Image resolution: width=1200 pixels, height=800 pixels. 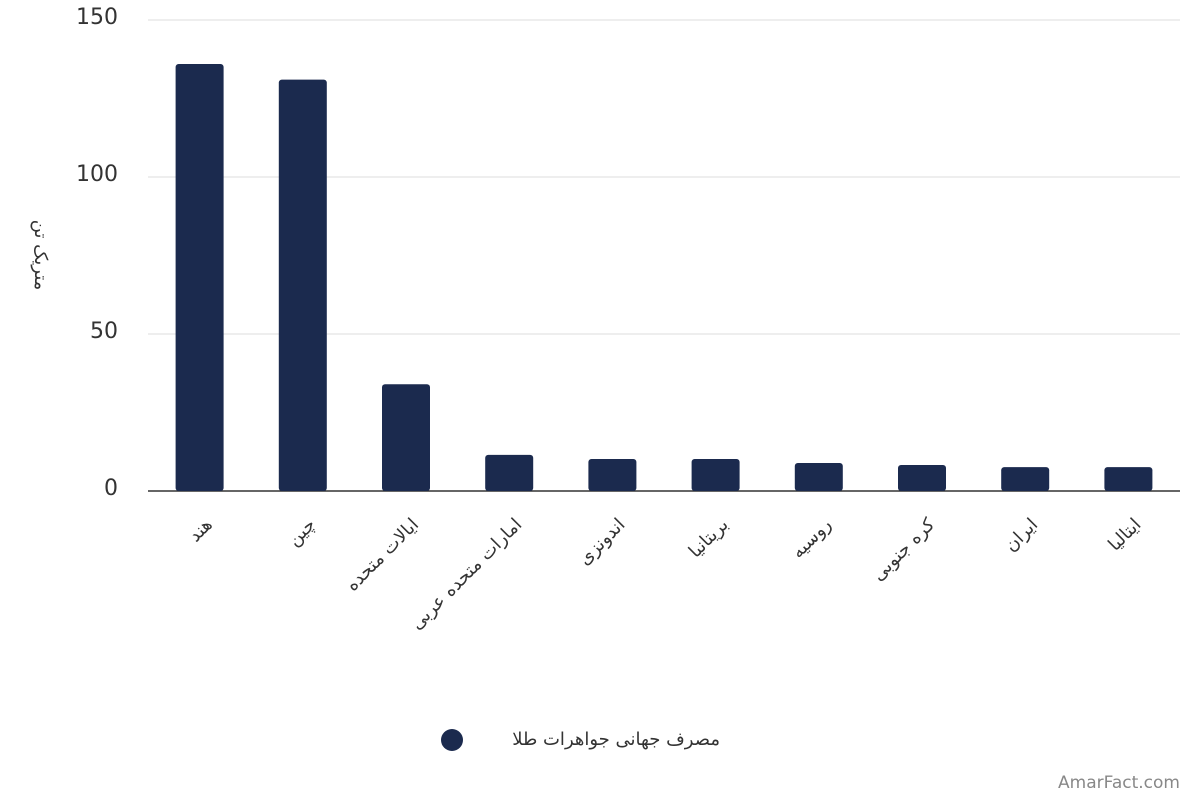 I want to click on y-tick-label: 150, so click(x=97, y=17).